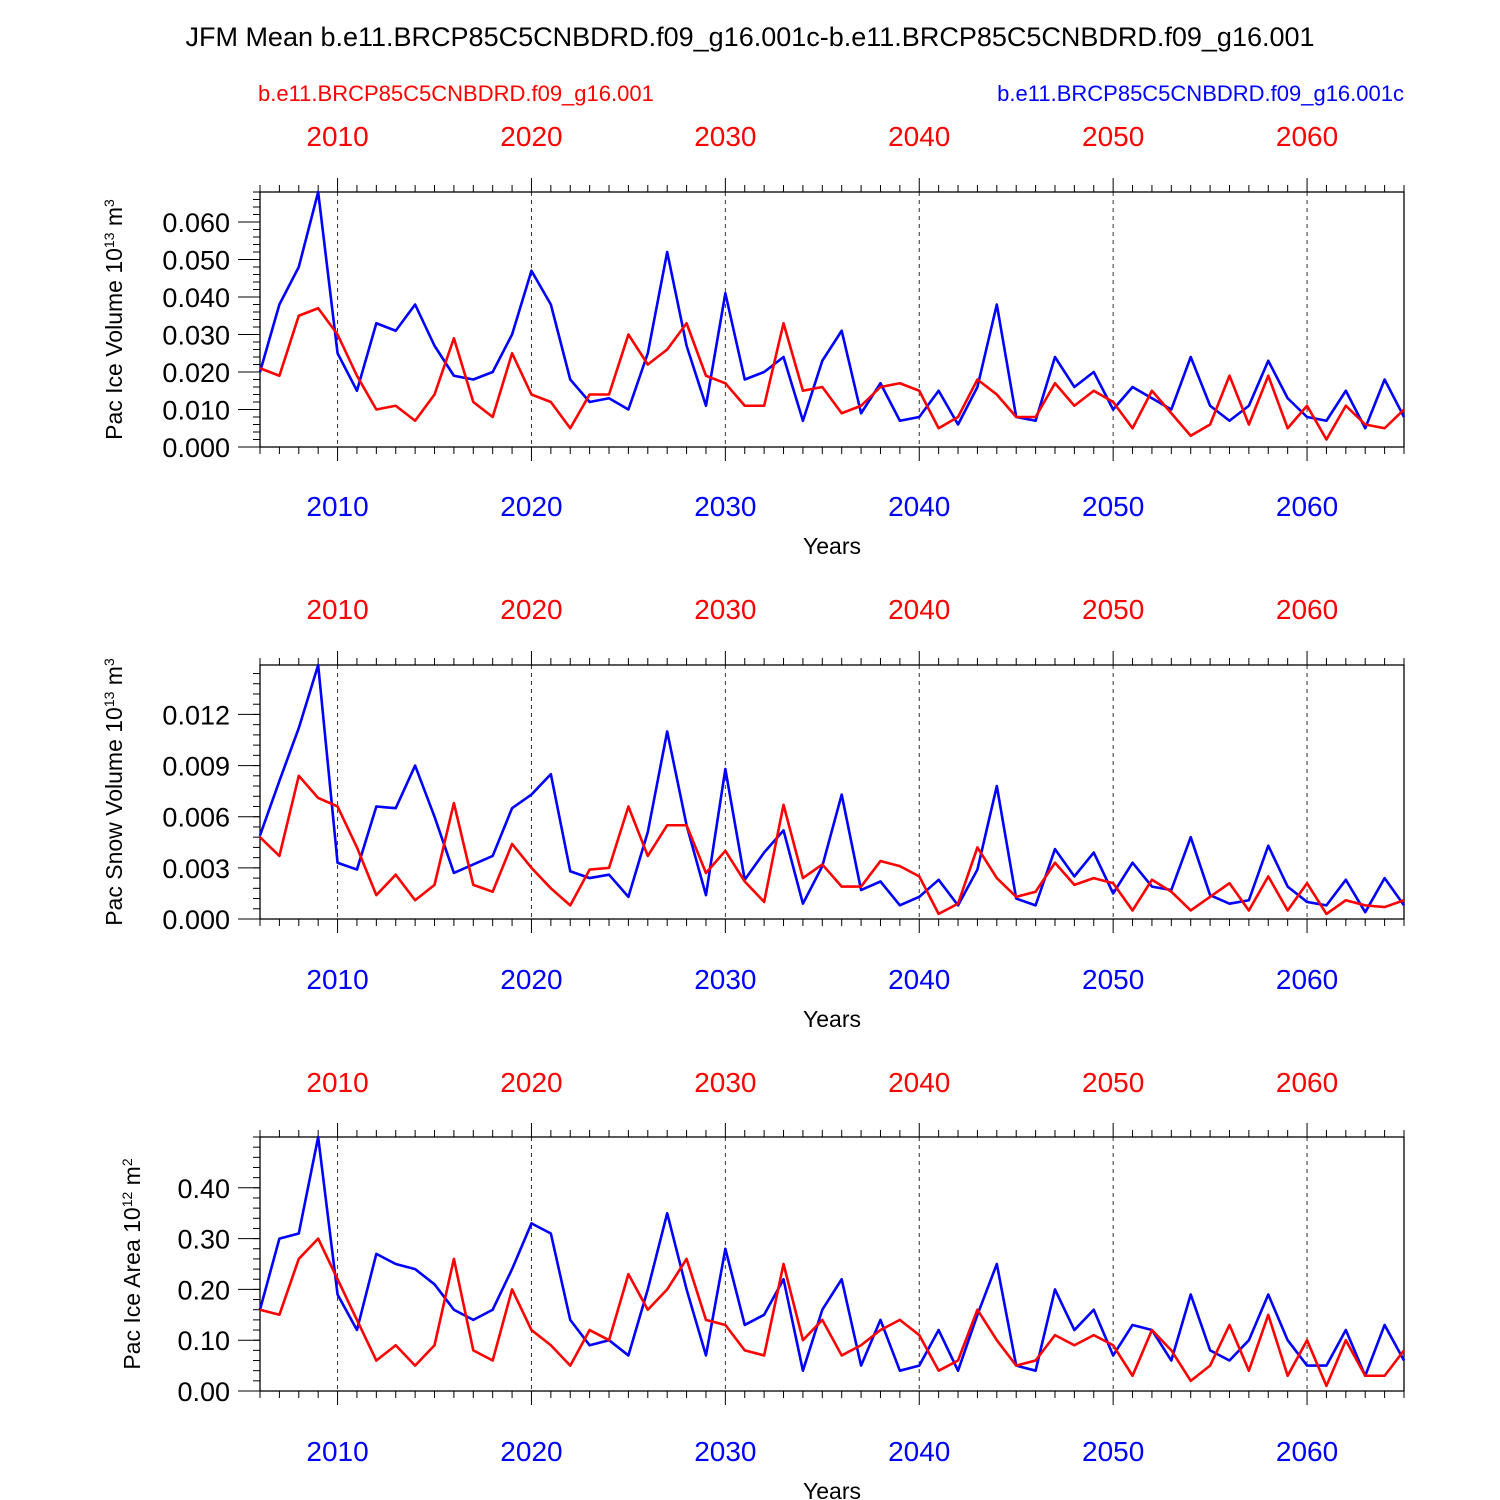 The height and width of the screenshot is (1500, 1500). Describe the element at coordinates (127, 1199) in the screenshot. I see `y-axis-label-superscript: 12` at that location.